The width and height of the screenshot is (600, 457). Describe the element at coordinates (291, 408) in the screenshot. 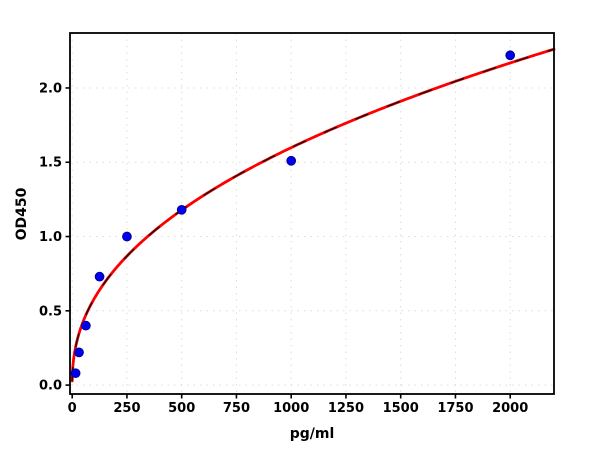

I see `x-tick-label: 1000` at that location.